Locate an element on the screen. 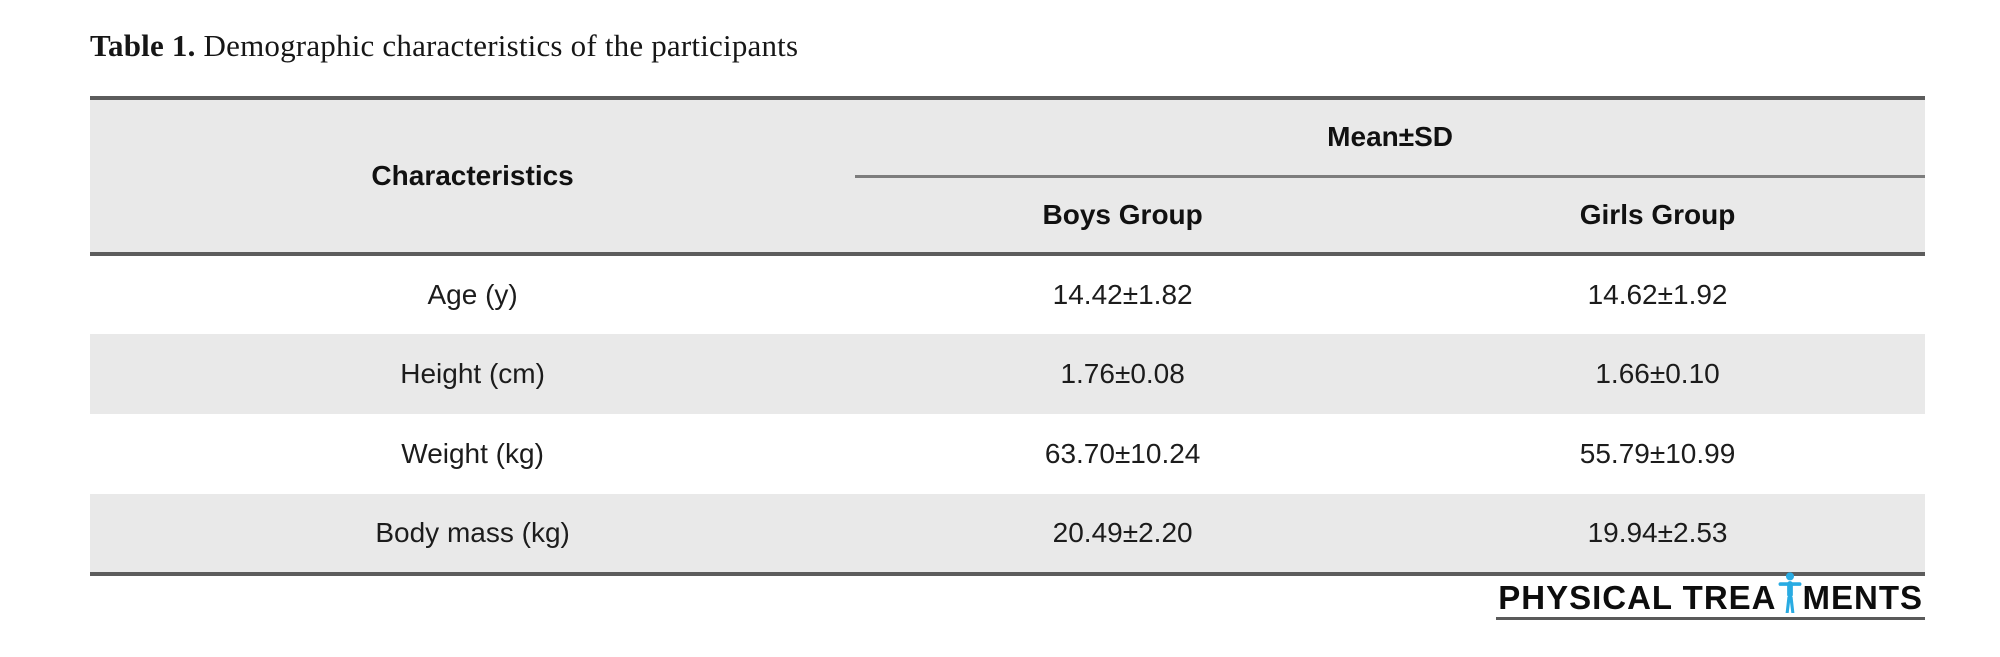 The width and height of the screenshot is (2000, 657). journal-logo-text-left: PHYSICAL TREA is located at coordinates (1637, 597).